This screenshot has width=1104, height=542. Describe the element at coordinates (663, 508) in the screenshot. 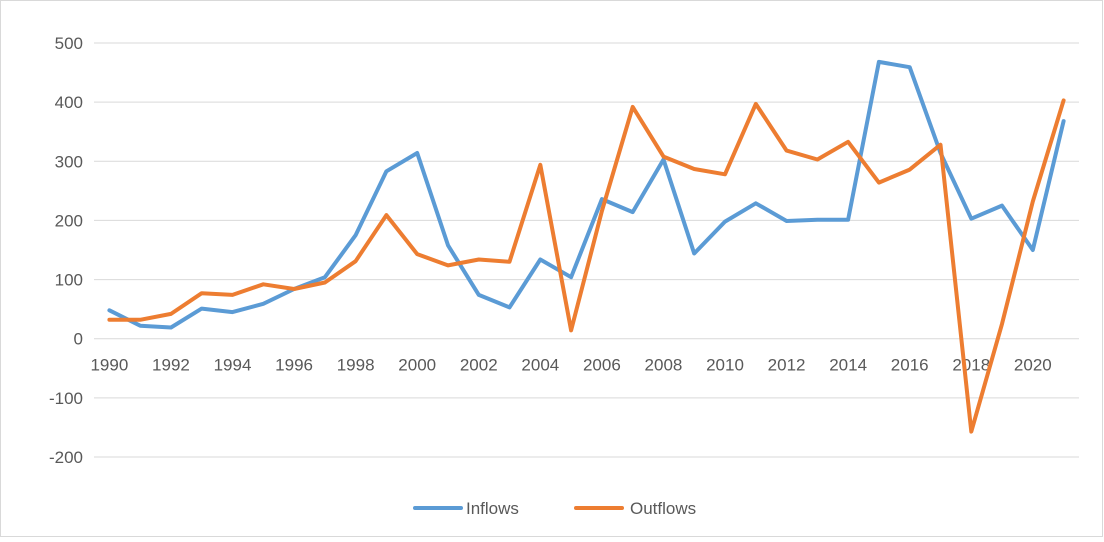

I see `legend-label-outflows: Outflows` at that location.